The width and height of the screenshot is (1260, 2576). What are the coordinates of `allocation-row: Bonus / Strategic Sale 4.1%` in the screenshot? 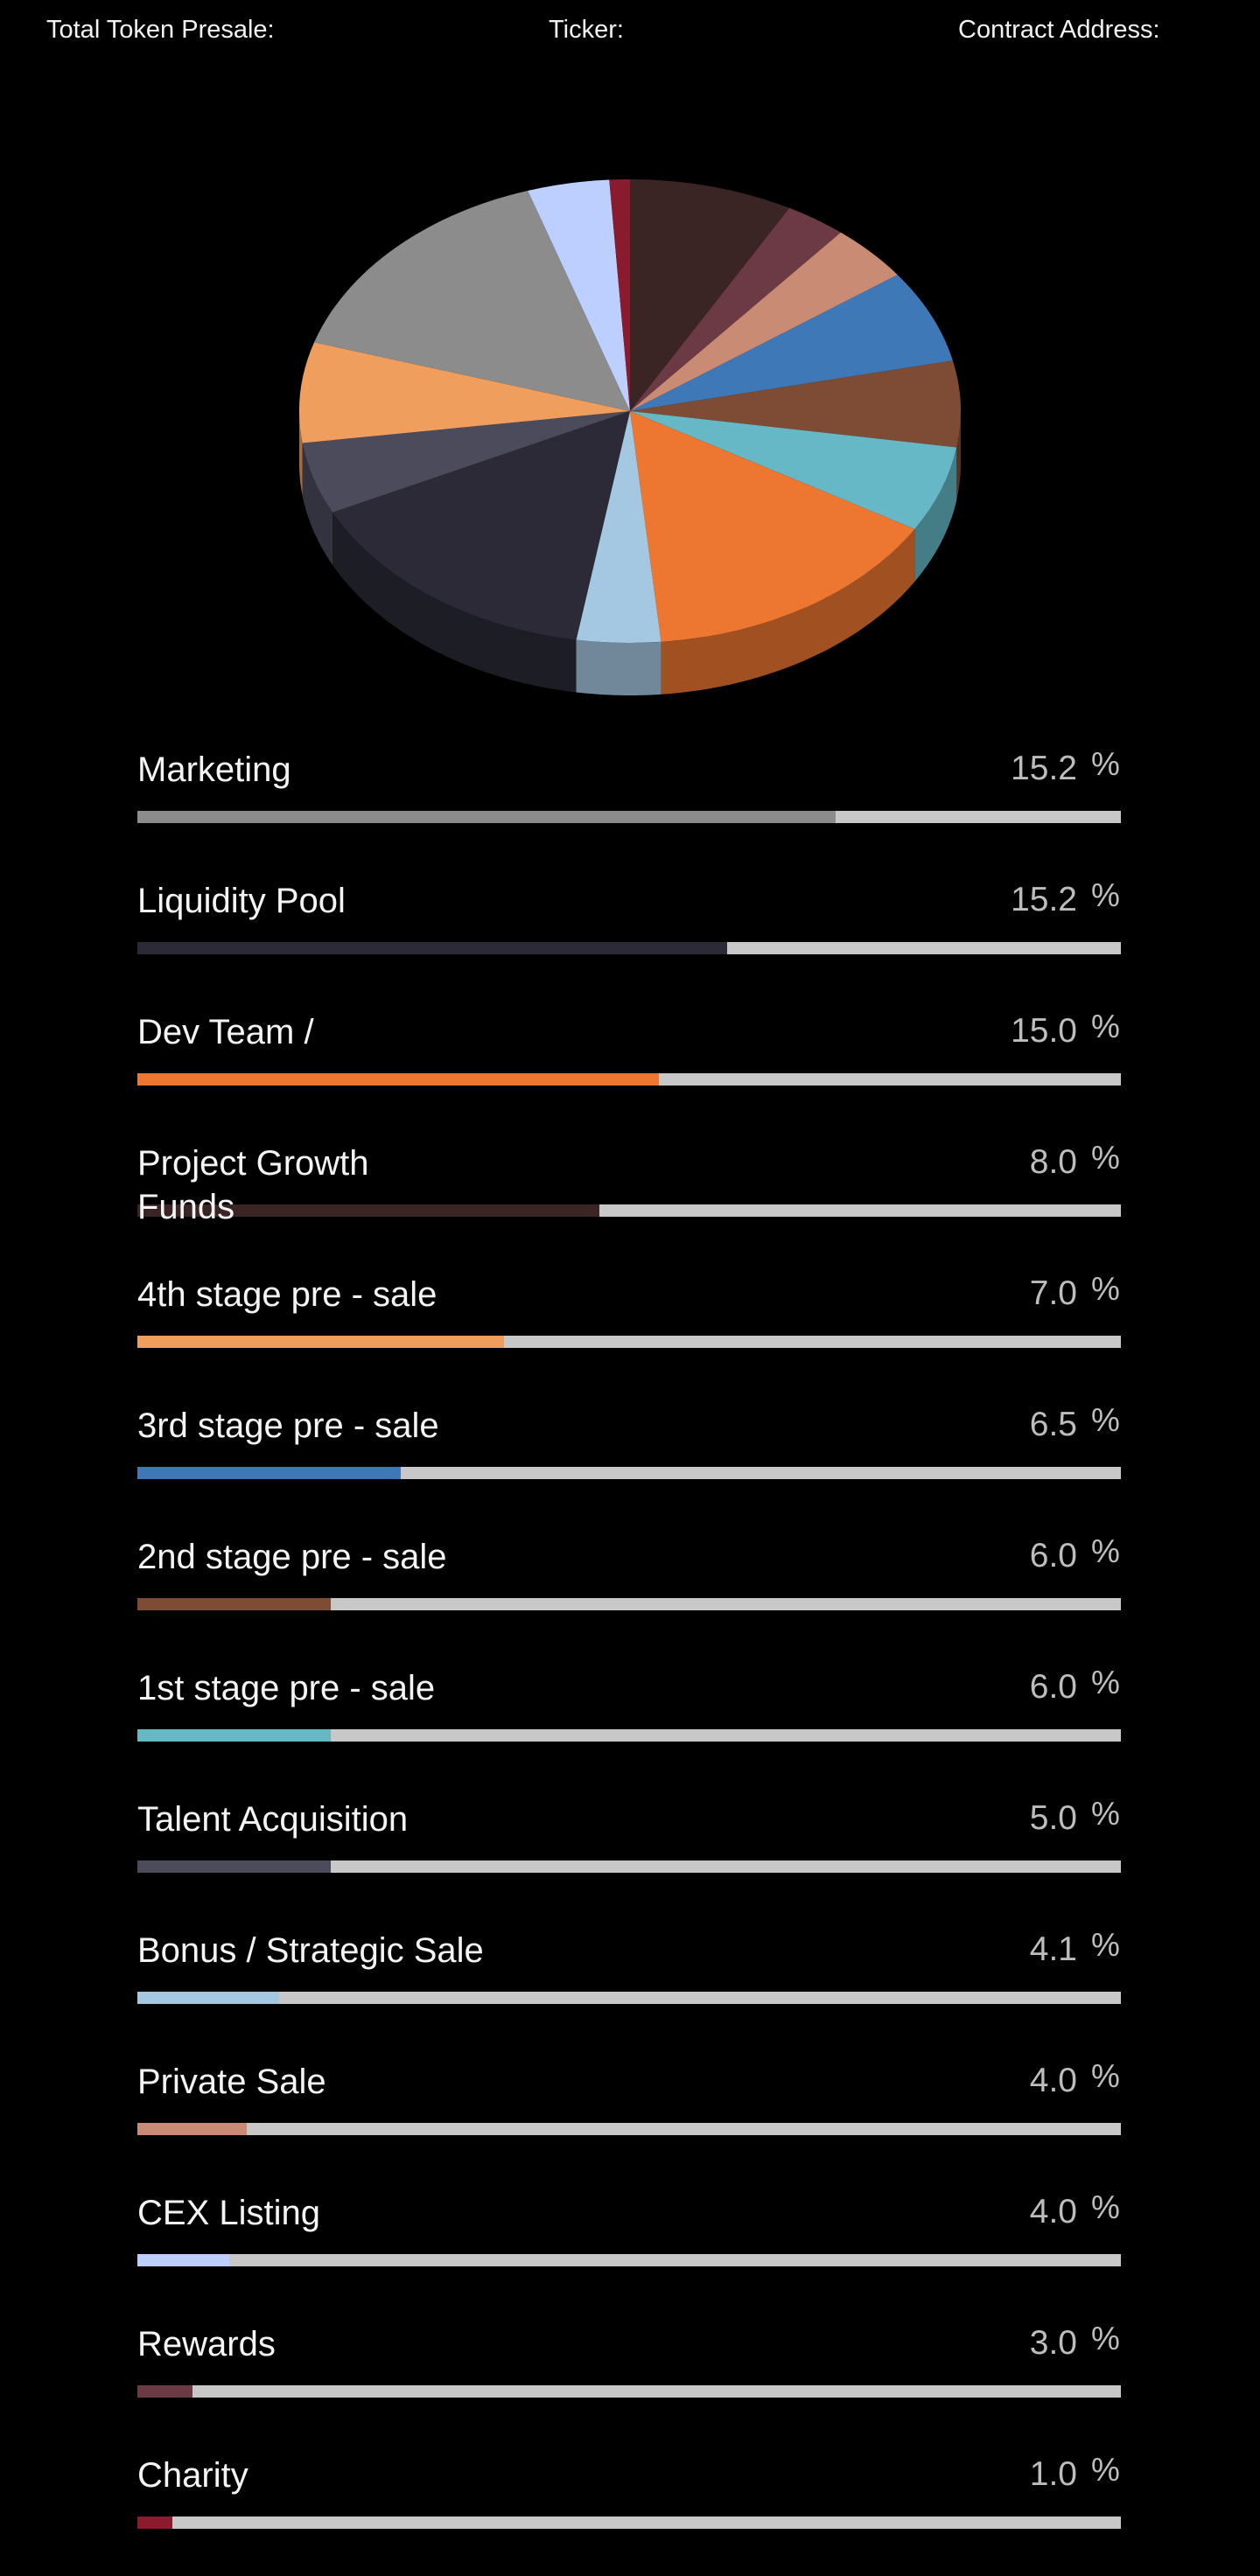 It's located at (629, 1985).